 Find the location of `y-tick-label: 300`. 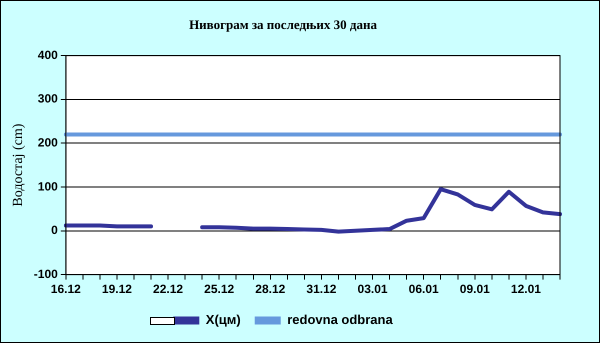

y-tick-label: 300 is located at coordinates (48, 99).